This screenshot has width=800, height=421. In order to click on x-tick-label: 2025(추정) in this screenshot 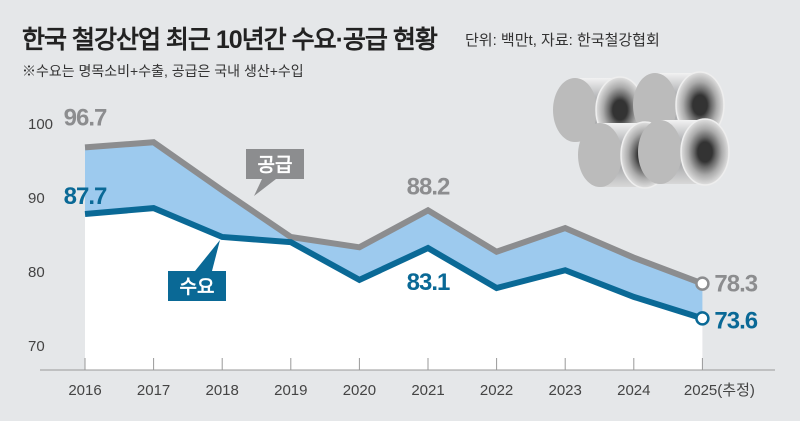, I will do `click(719, 390)`.